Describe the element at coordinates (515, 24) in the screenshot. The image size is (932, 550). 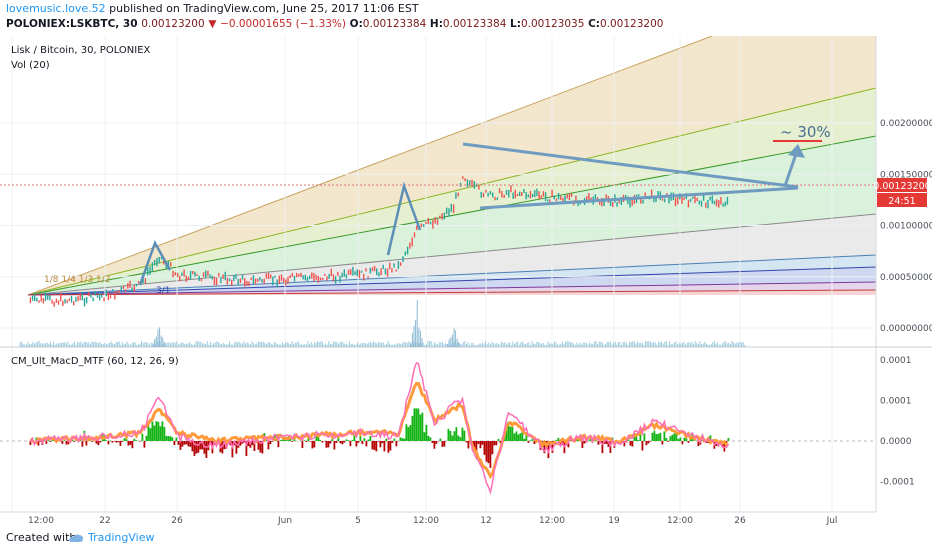
I see `low-label: L:` at that location.